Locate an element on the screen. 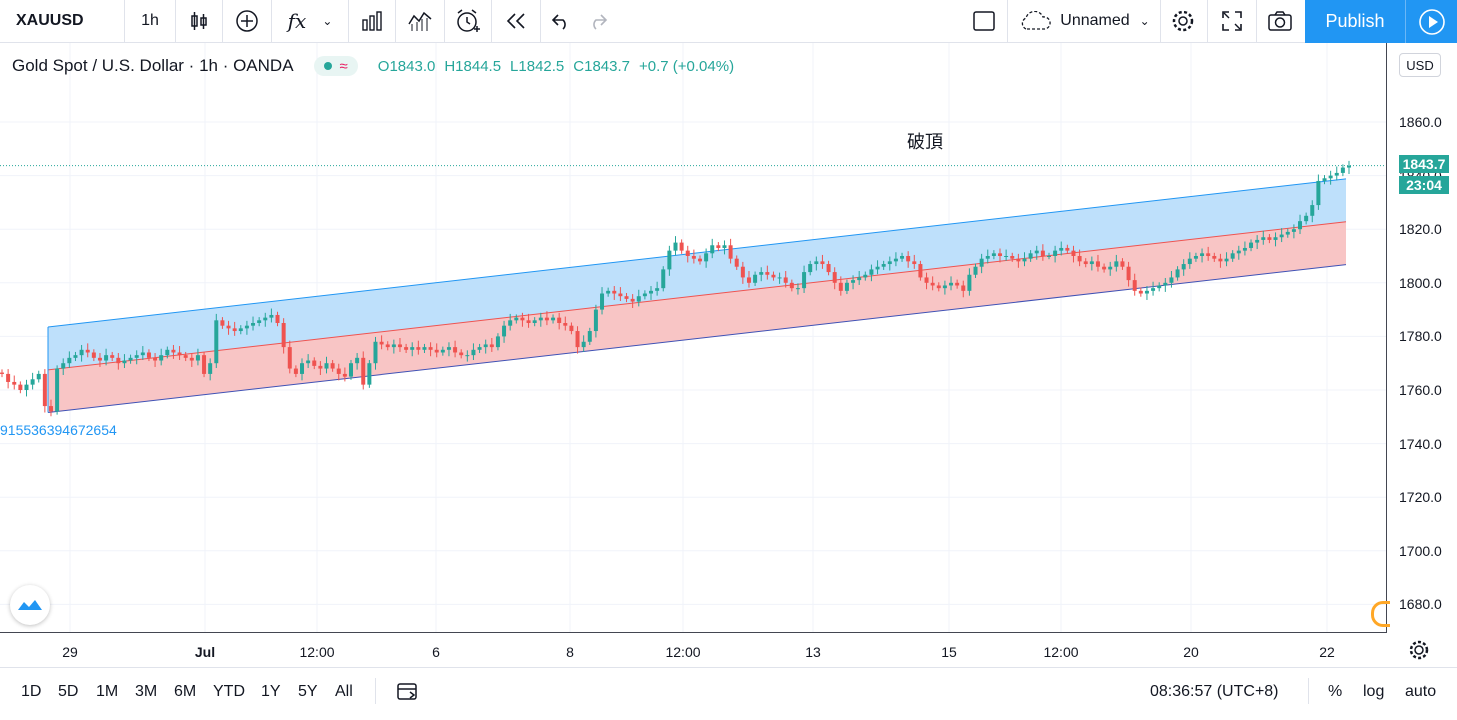  camera-icon is located at coordinates (1280, 21).